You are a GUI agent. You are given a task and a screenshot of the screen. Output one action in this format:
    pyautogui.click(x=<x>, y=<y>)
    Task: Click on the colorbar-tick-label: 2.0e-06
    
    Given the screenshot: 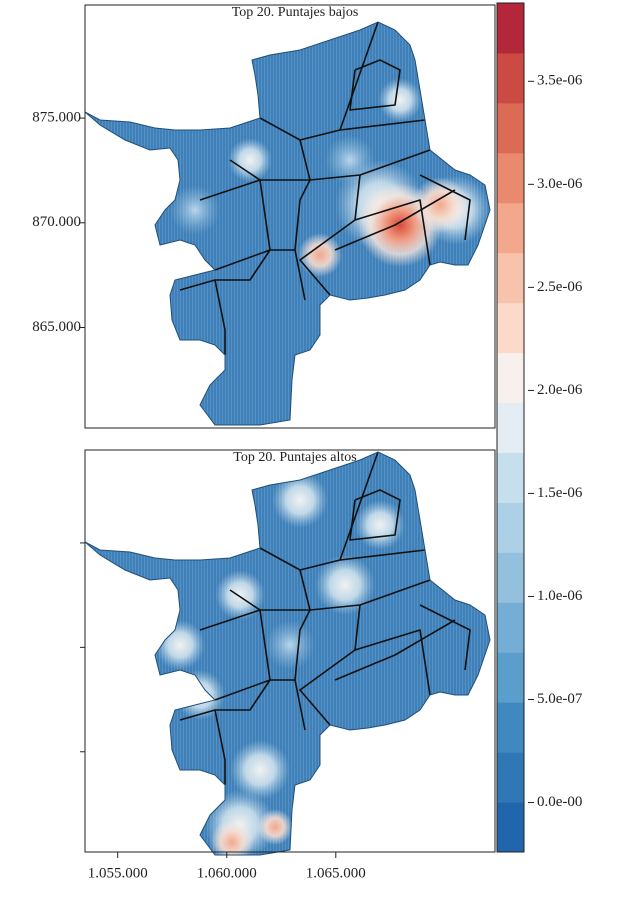 What is the action you would take?
    pyautogui.click(x=560, y=390)
    